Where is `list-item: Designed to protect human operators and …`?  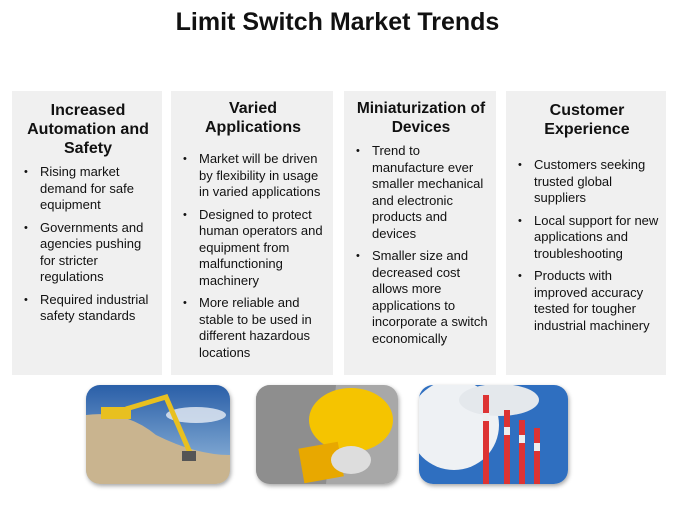
list-item: Designed to protect human operators and … is located at coordinates (253, 248).